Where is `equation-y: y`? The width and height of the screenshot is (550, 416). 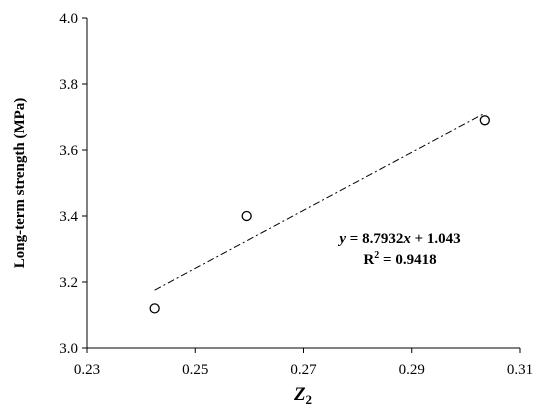 equation-y: y is located at coordinates (341, 239).